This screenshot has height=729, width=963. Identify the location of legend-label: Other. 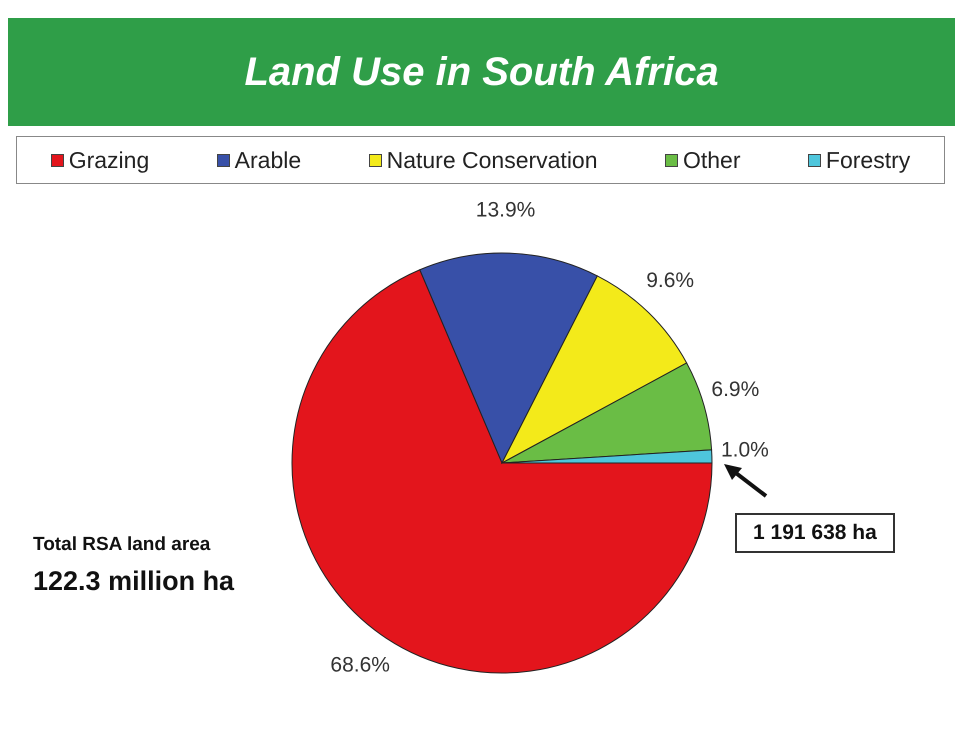
(711, 160).